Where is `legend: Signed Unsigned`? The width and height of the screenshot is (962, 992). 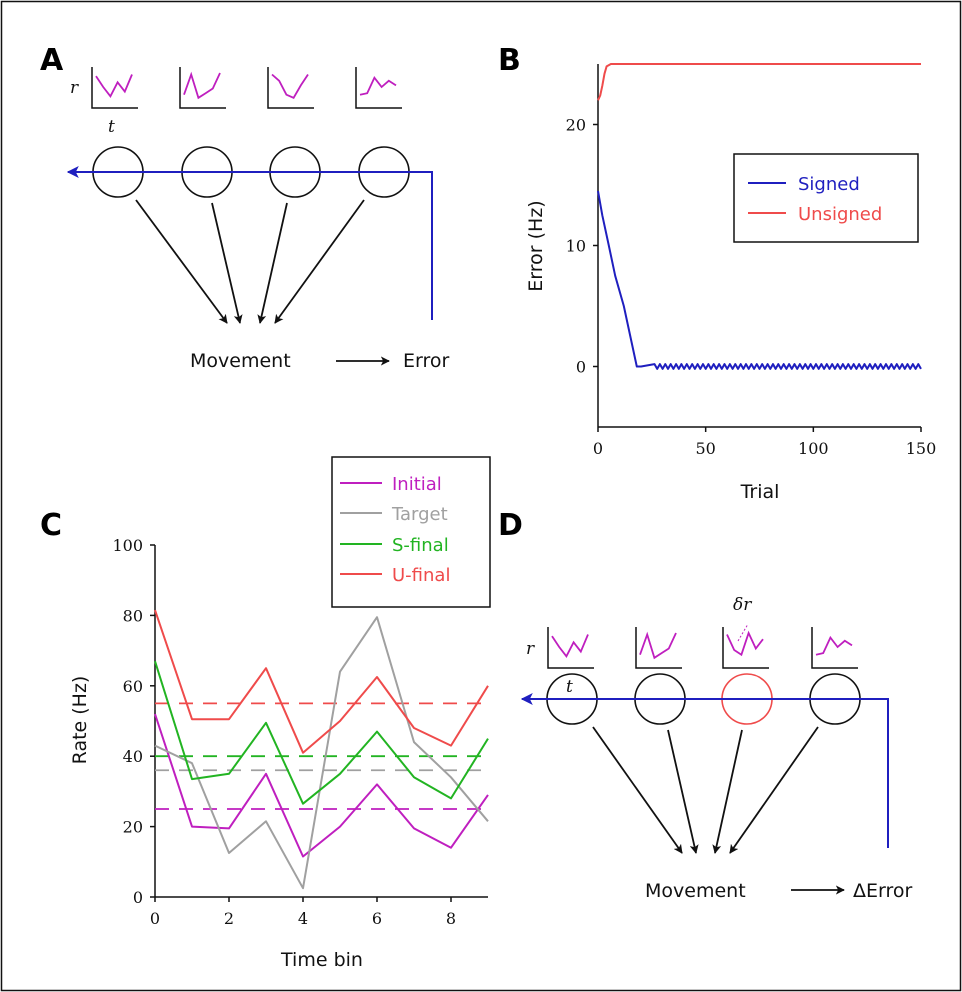 legend: Signed Unsigned is located at coordinates (826, 198).